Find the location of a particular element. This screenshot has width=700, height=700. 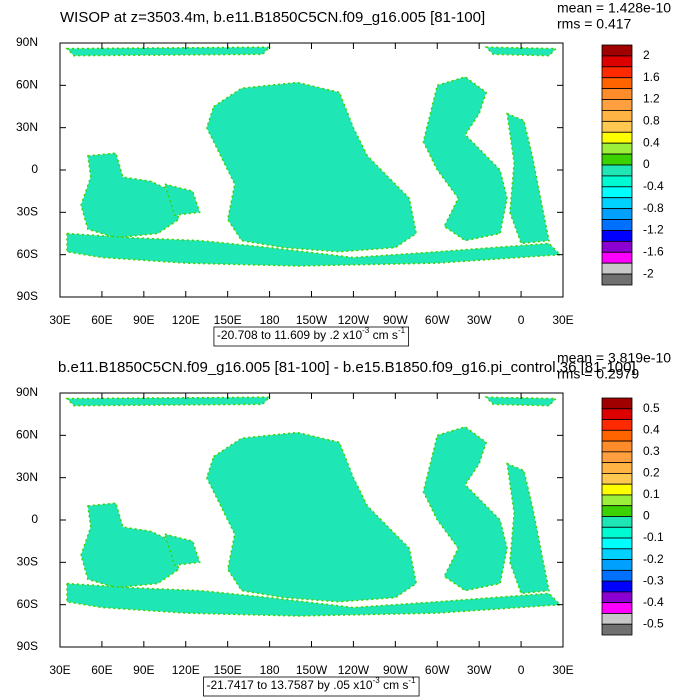

colorbar-label: 0.2 is located at coordinates (651, 473).